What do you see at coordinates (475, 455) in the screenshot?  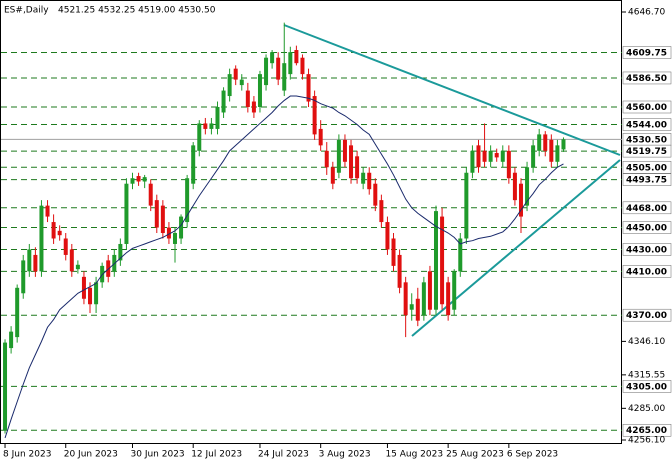 I see `x-tick-label: 25 Aug 2023` at bounding box center [475, 455].